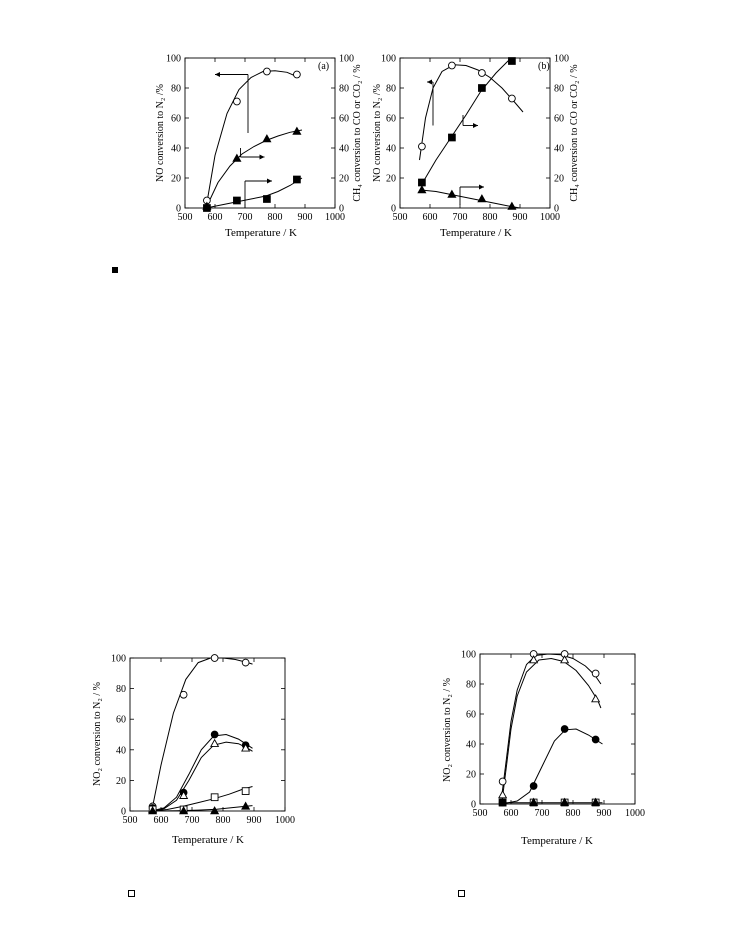 This screenshot has width=735, height=932. Describe the element at coordinates (559, 149) in the screenshot. I see `y2-tick-label: 40` at that location.